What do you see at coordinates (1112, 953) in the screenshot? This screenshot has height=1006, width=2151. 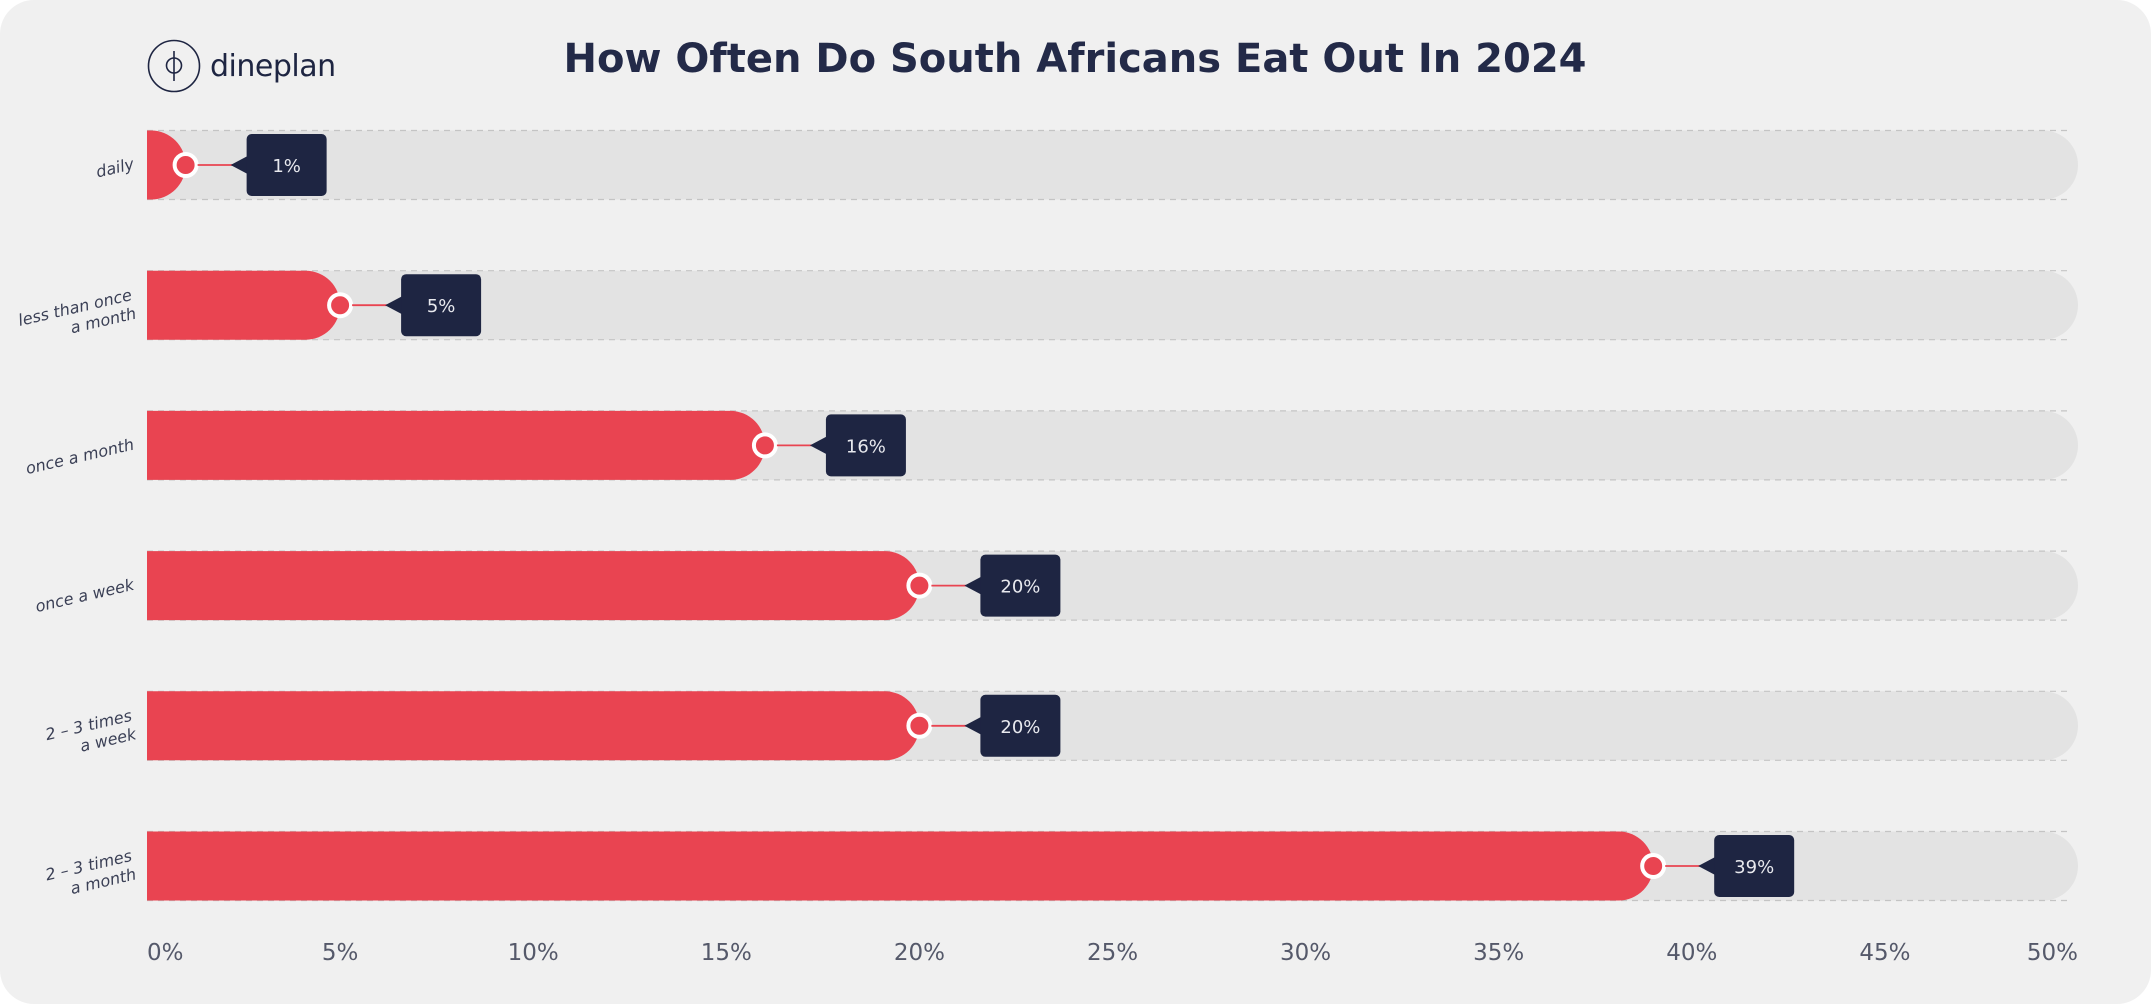 I see `x-tick-label: 25%` at bounding box center [1112, 953].